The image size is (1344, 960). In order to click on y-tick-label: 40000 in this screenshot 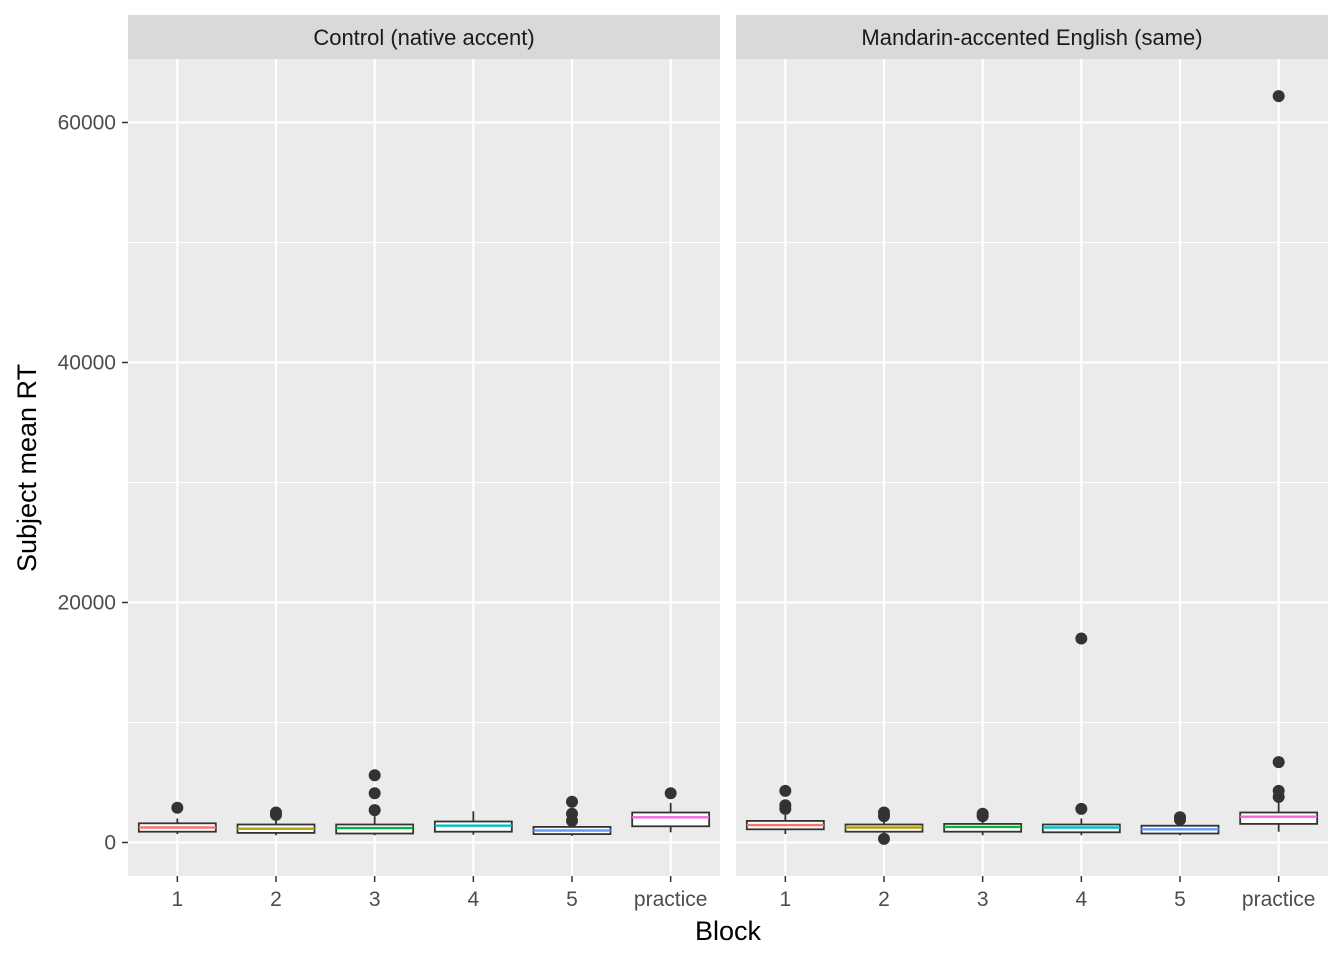, I will do `click(87, 363)`.